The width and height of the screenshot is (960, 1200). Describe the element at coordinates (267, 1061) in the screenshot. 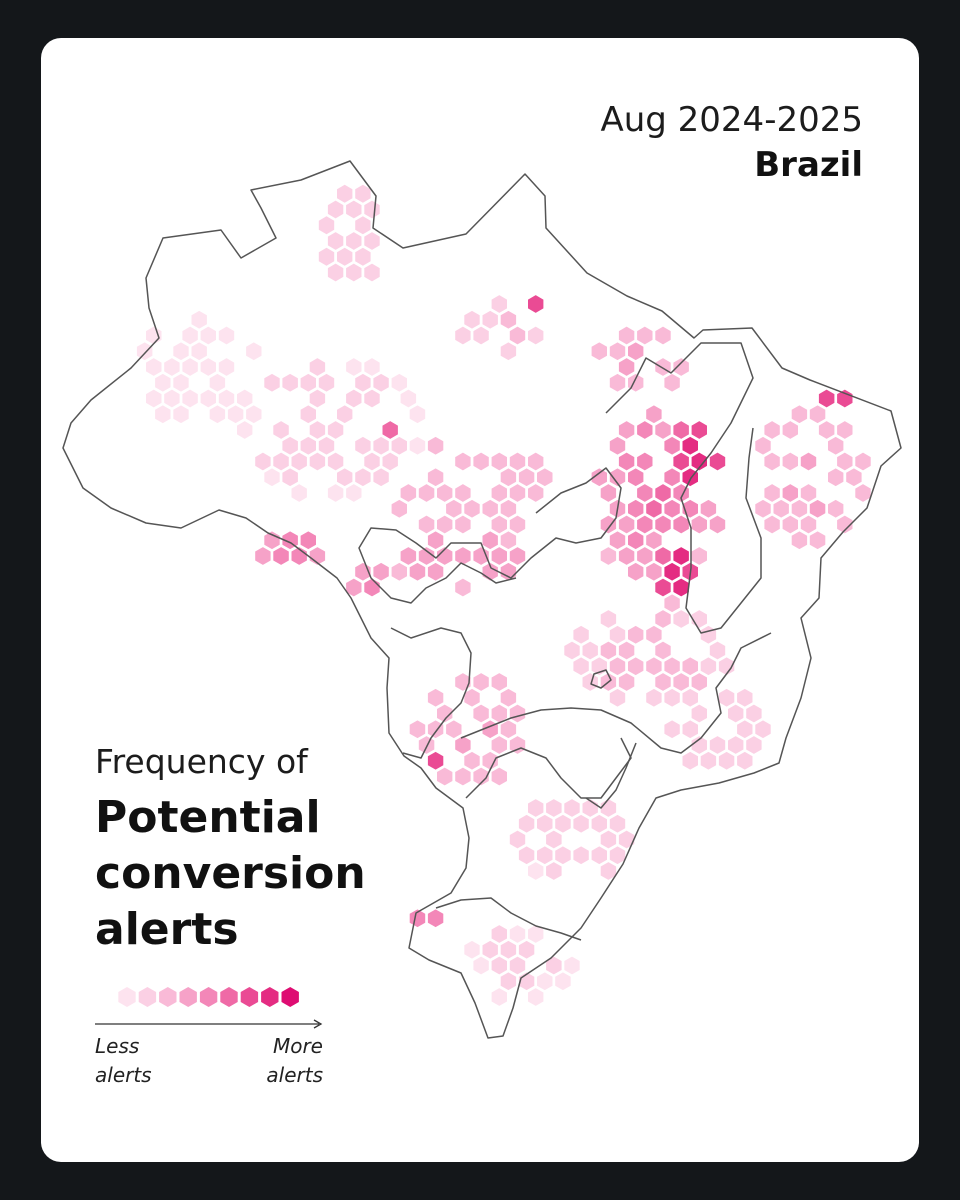

I see `legend-more-label: More alerts` at that location.